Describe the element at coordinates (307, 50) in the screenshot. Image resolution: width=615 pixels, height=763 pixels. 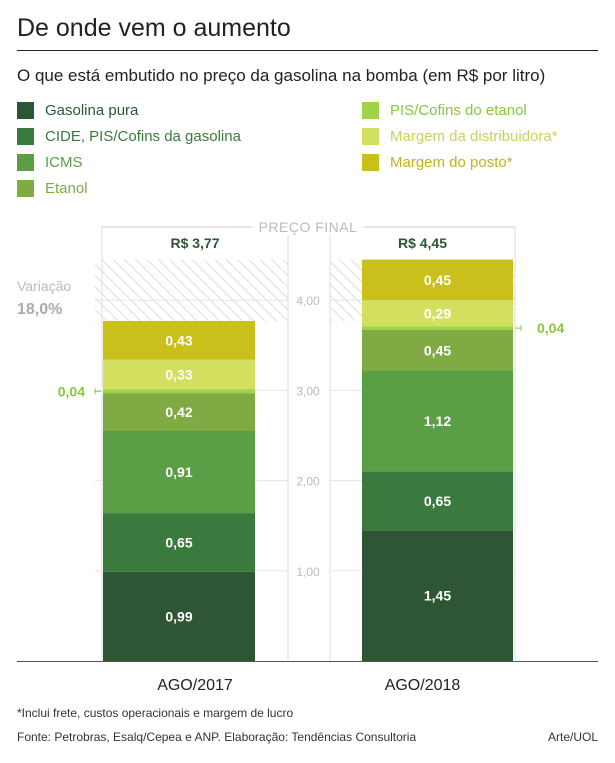
I see `title-divider` at that location.